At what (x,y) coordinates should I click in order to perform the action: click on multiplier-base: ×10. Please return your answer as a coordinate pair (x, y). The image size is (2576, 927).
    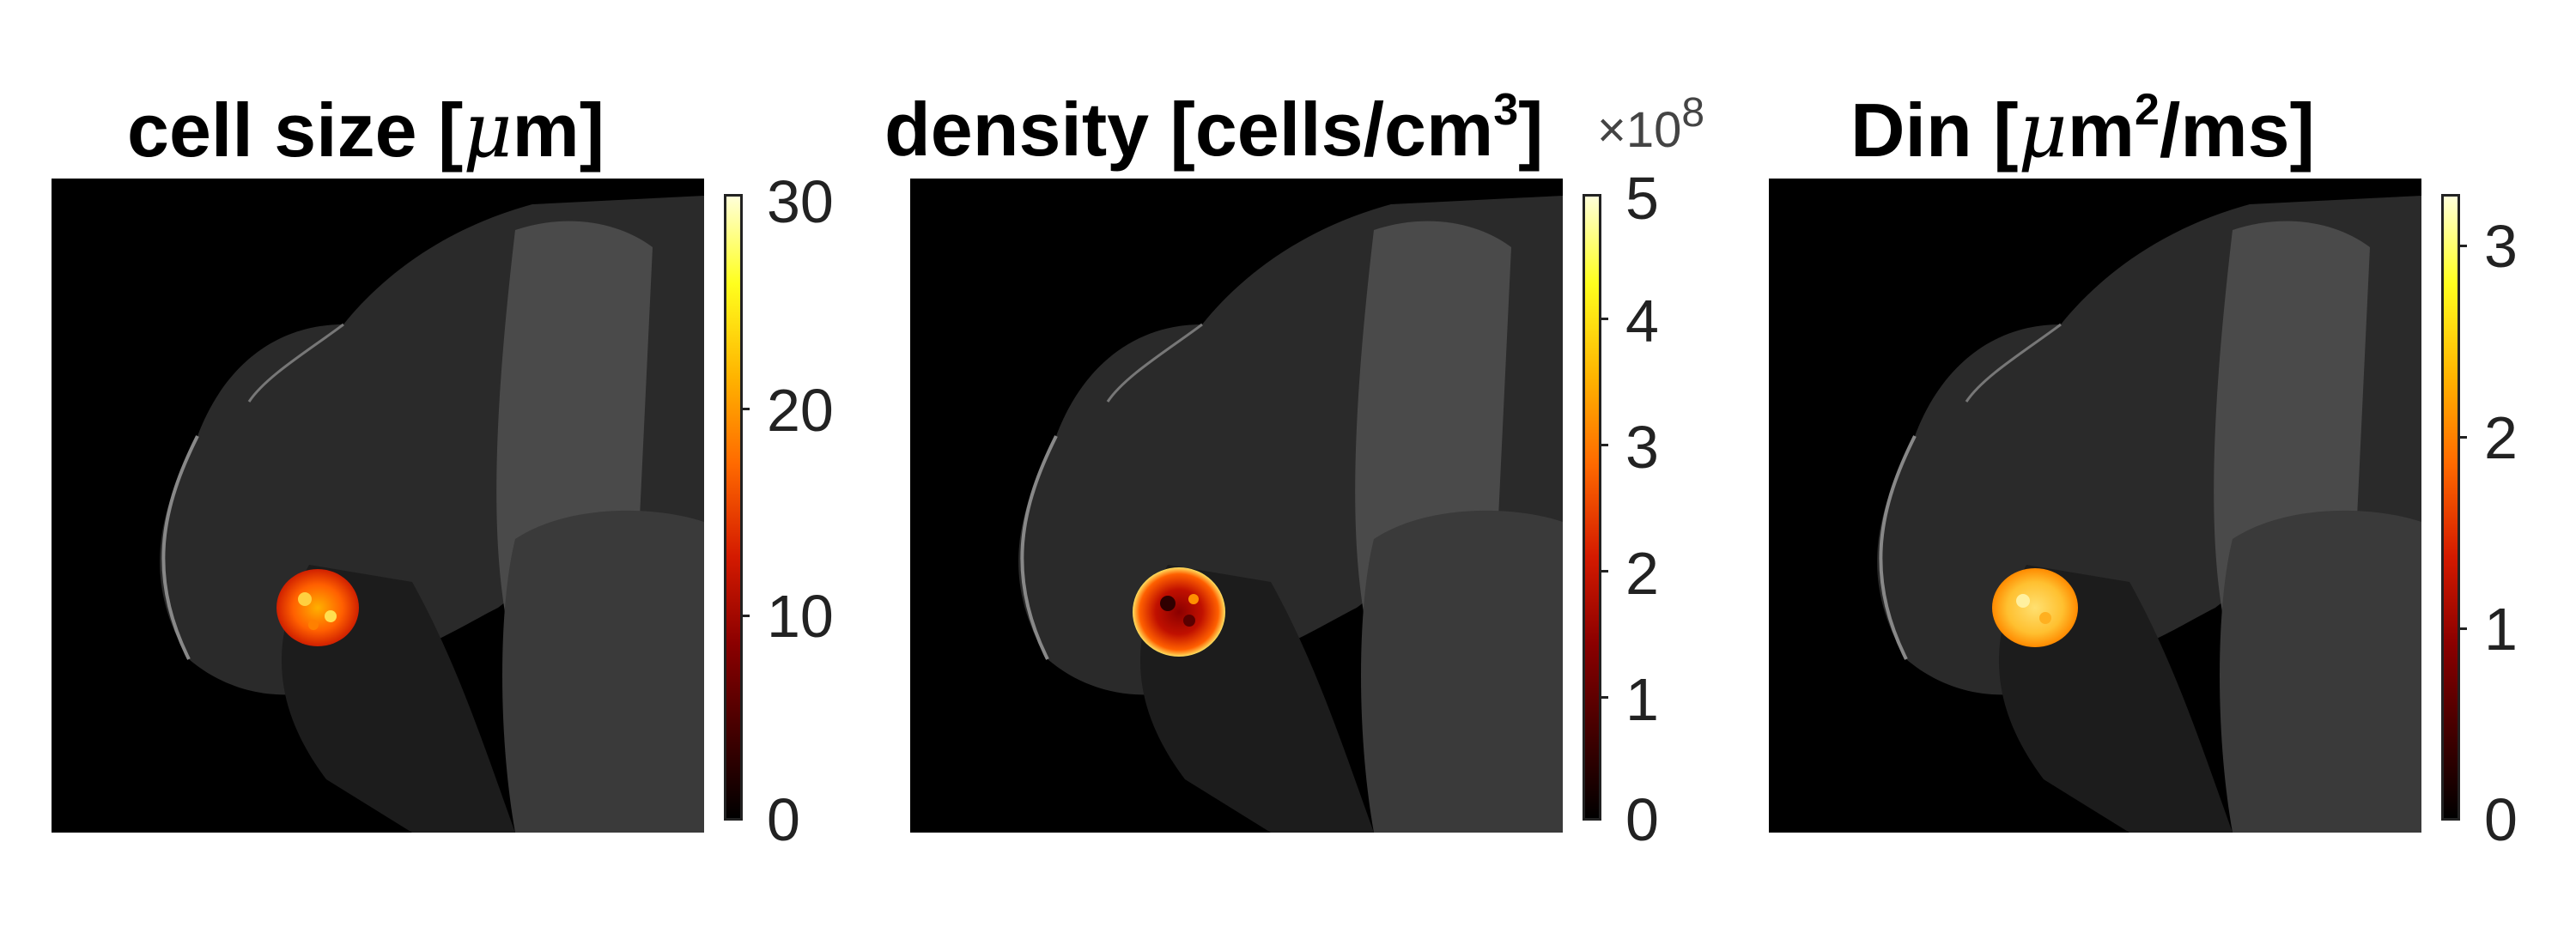
    Looking at the image, I should click on (1639, 130).